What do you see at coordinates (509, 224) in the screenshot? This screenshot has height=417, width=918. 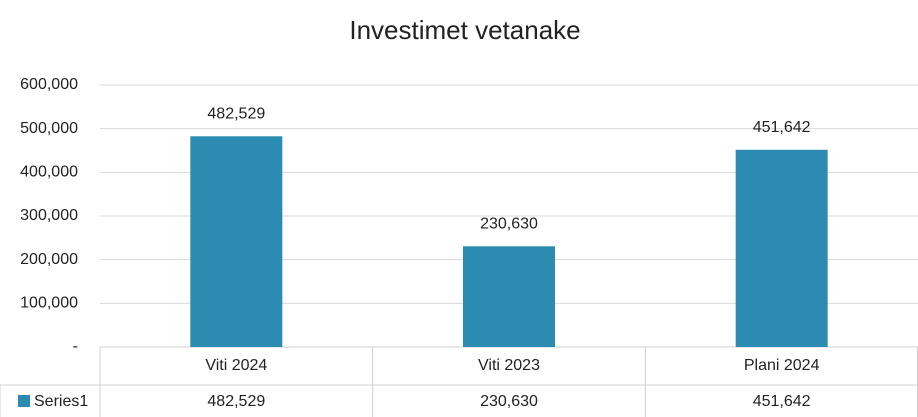 I see `data-label: 230,630` at bounding box center [509, 224].